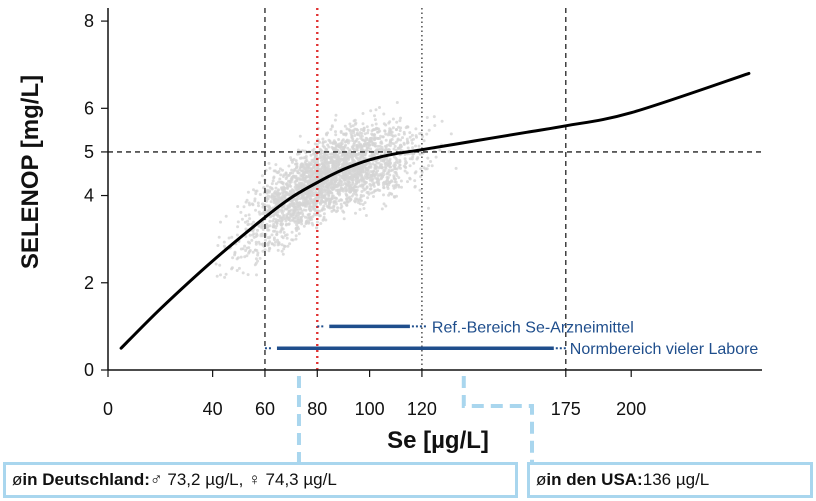 The width and height of the screenshot is (816, 501). What do you see at coordinates (89, 370) in the screenshot?
I see `y-tick-label: 0` at bounding box center [89, 370].